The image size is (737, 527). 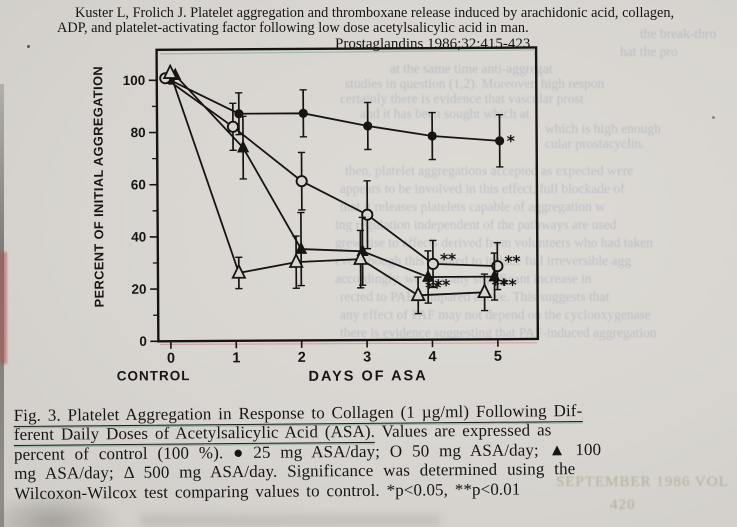 I want to click on caption-line-2-rest: Values are expressed as, so click(x=463, y=431).